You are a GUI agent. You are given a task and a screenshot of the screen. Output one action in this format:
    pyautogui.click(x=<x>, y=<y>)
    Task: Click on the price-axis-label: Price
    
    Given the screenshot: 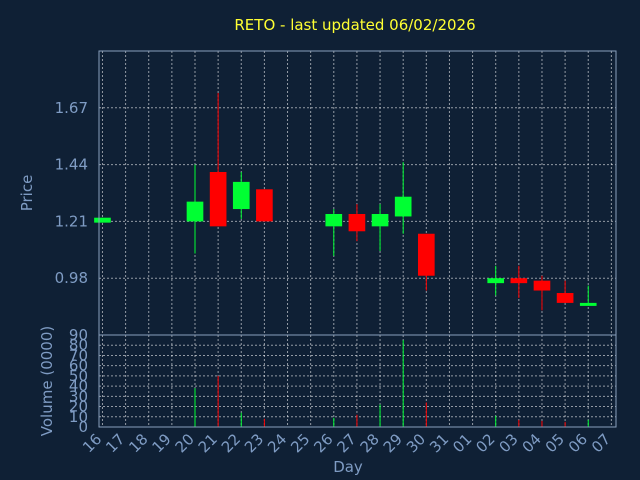 What is the action you would take?
    pyautogui.click(x=27, y=193)
    